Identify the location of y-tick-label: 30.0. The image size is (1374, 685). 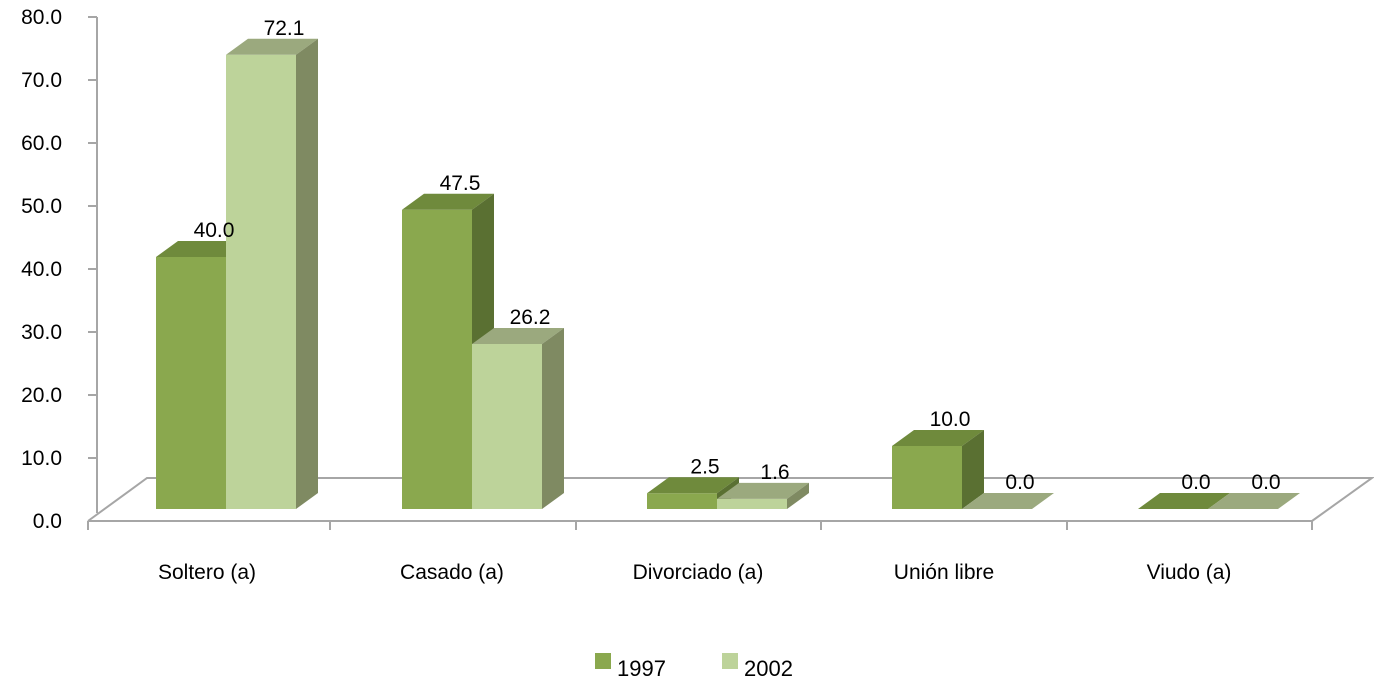
(41, 332).